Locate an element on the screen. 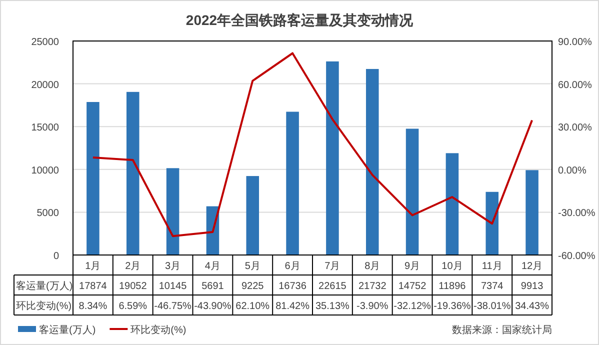 The width and height of the screenshot is (599, 345). data-label: 34.43% is located at coordinates (532, 306).